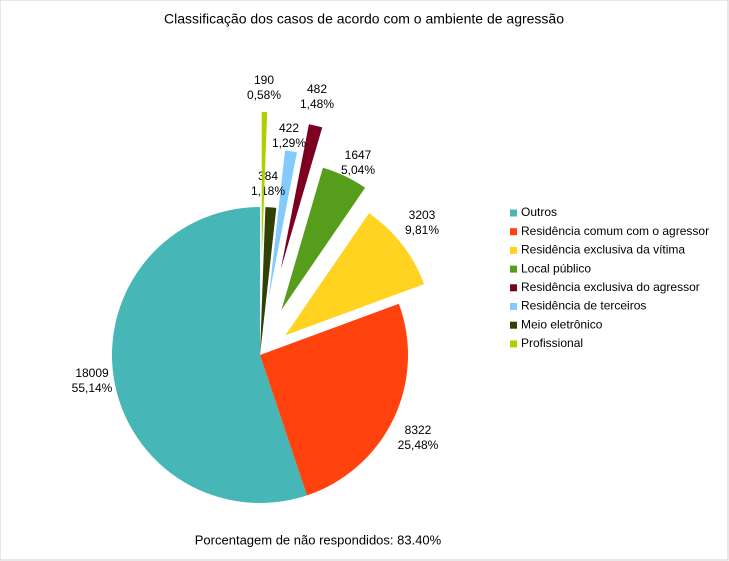 This screenshot has height=561, width=729. What do you see at coordinates (92, 388) in the screenshot?
I see `percent-label: 55,14%` at bounding box center [92, 388].